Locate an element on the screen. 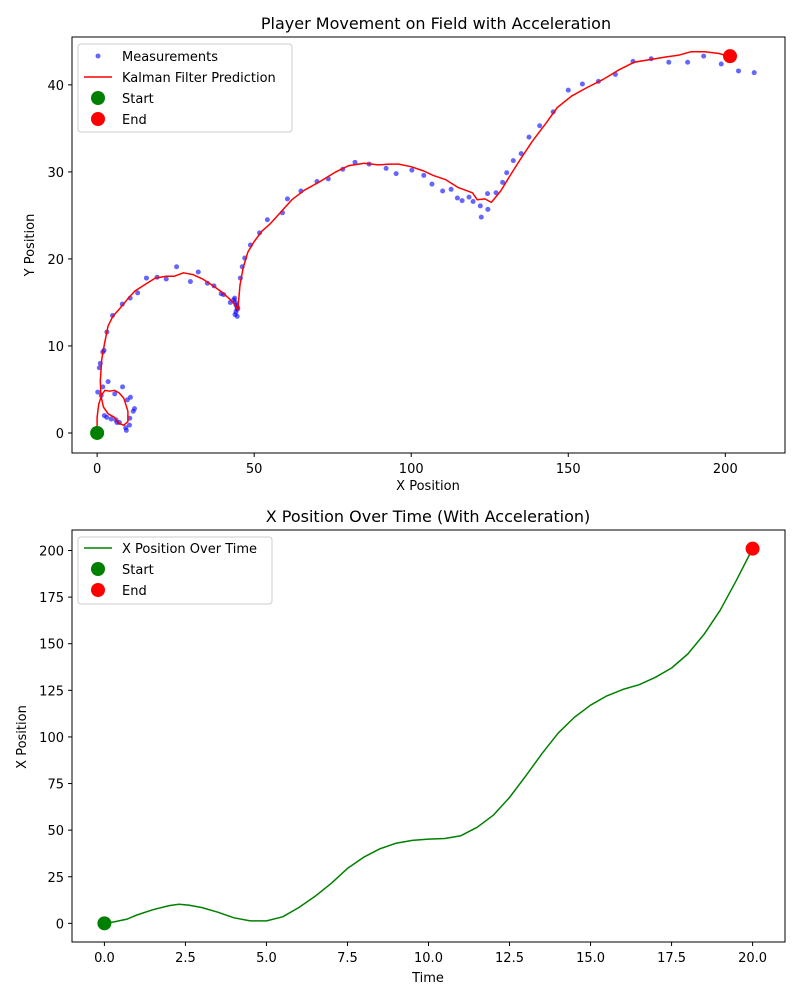  chart2-title: X Position Over Time (With Acceleration) is located at coordinates (428, 516).